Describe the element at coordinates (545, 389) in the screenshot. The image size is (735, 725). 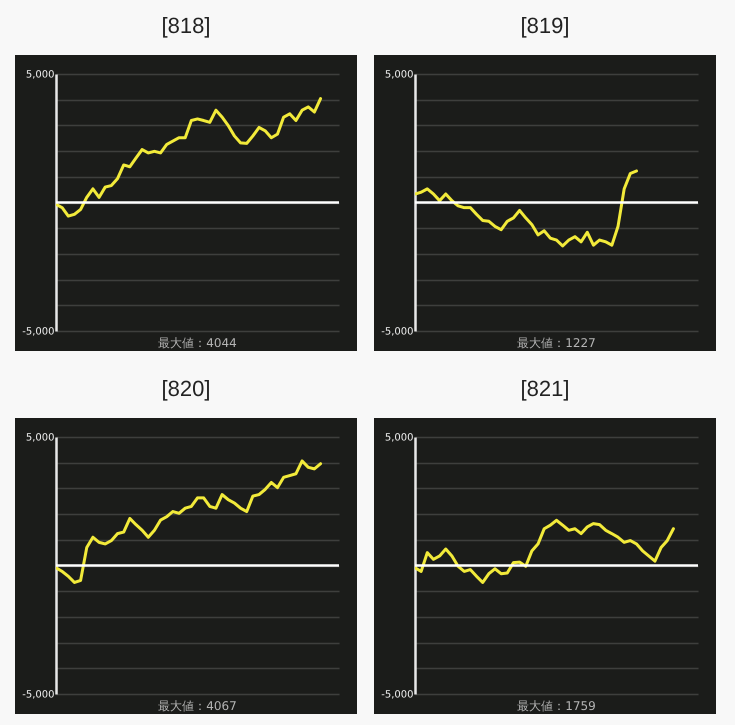
I see `chart-title: [821]` at that location.